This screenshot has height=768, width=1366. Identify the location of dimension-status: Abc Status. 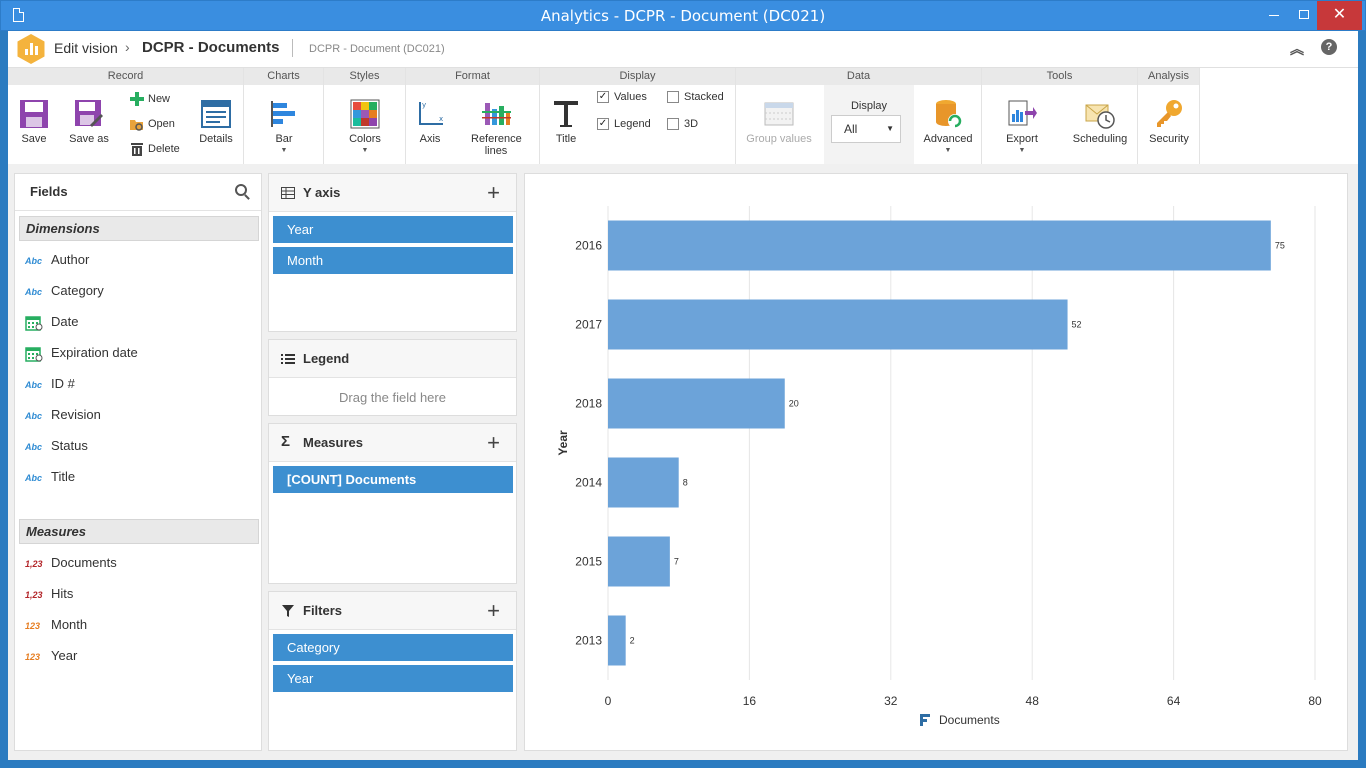
(56, 446).